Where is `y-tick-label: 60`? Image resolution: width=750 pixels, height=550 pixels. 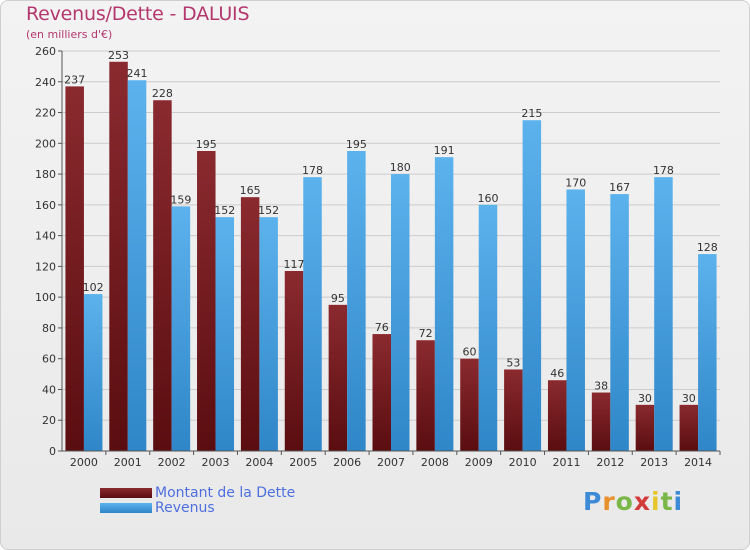
y-tick-label: 60 is located at coordinates (49, 359).